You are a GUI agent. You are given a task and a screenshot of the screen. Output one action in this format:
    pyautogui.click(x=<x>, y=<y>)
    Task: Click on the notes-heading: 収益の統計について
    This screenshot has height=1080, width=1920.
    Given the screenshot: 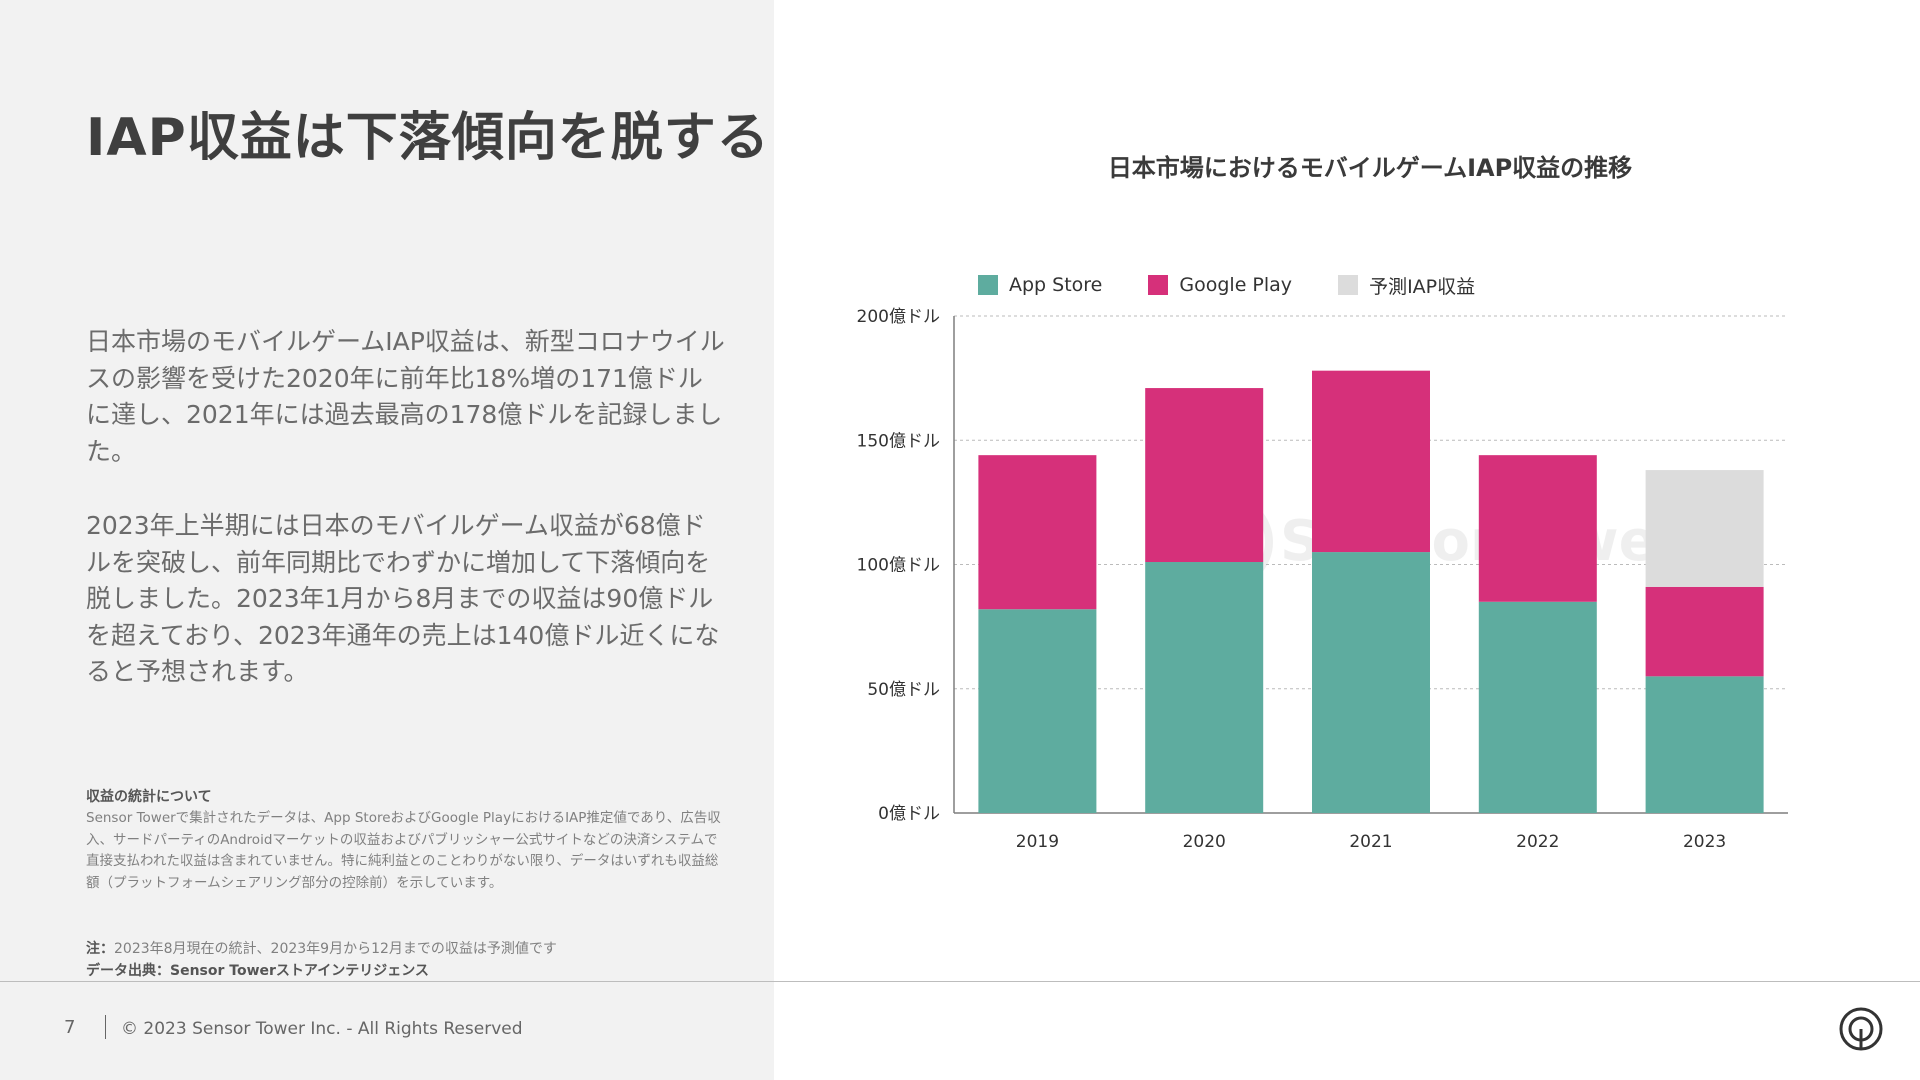 What is the action you would take?
    pyautogui.click(x=149, y=797)
    